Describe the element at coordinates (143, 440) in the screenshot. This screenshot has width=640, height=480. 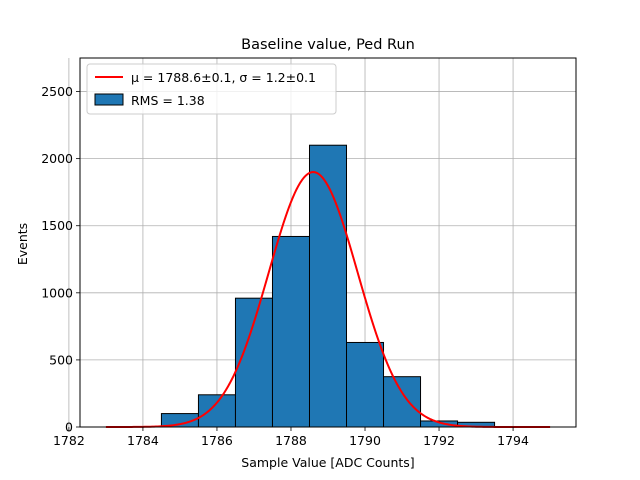
I see `x-tick-label: 1784` at that location.